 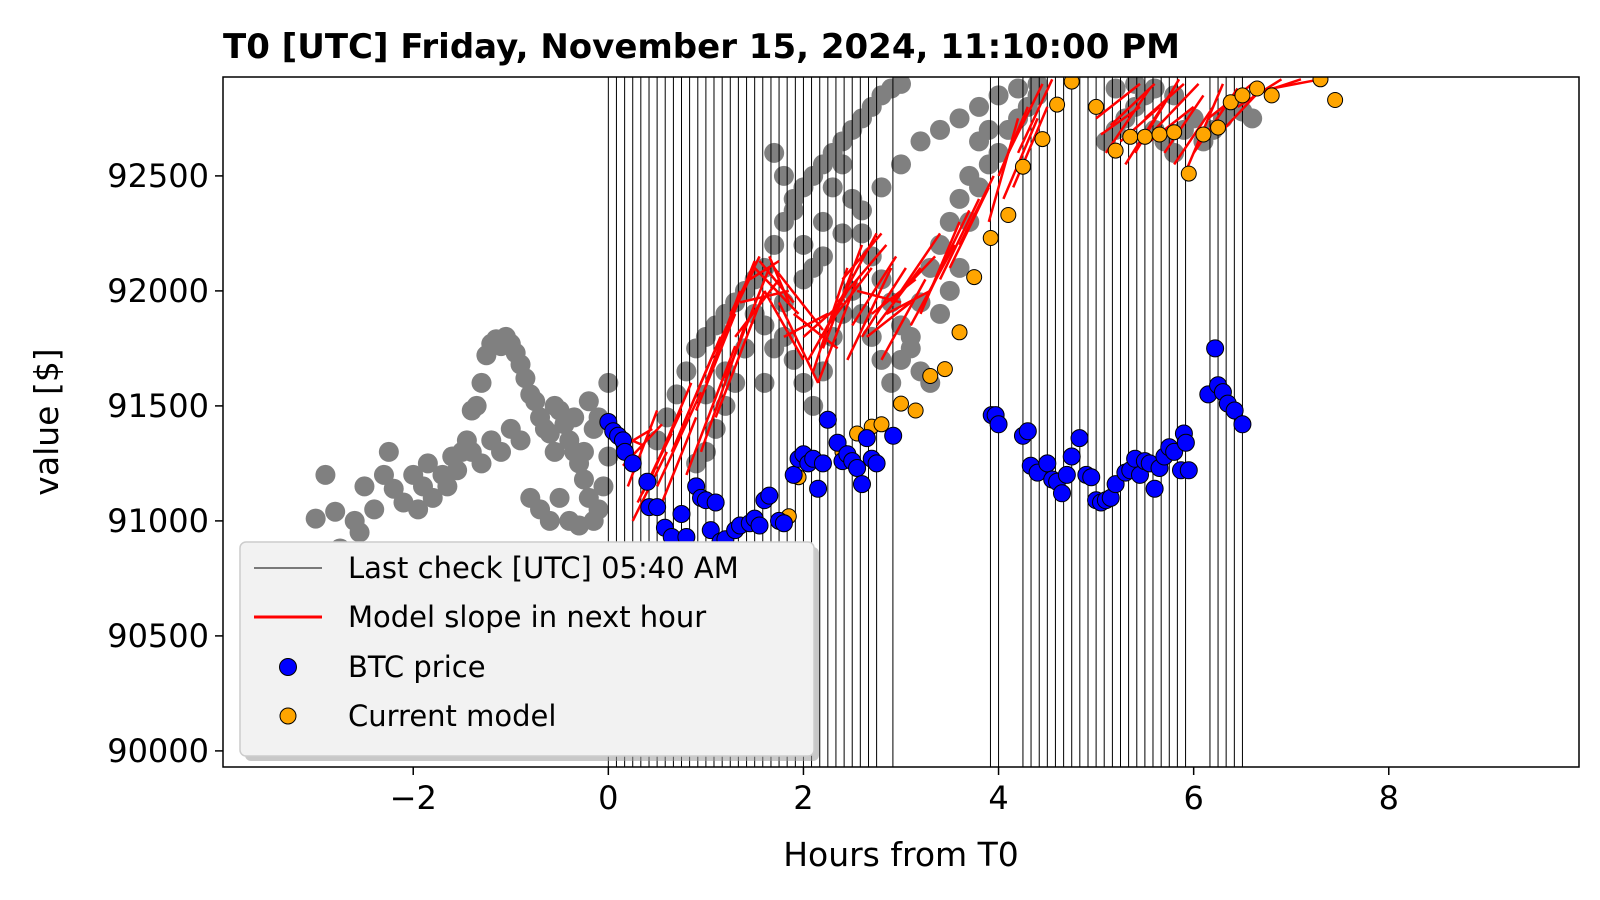 I want to click on y-axis-ticks: 90000 90500 91000 91500 92000 92500, so click(x=165, y=463).